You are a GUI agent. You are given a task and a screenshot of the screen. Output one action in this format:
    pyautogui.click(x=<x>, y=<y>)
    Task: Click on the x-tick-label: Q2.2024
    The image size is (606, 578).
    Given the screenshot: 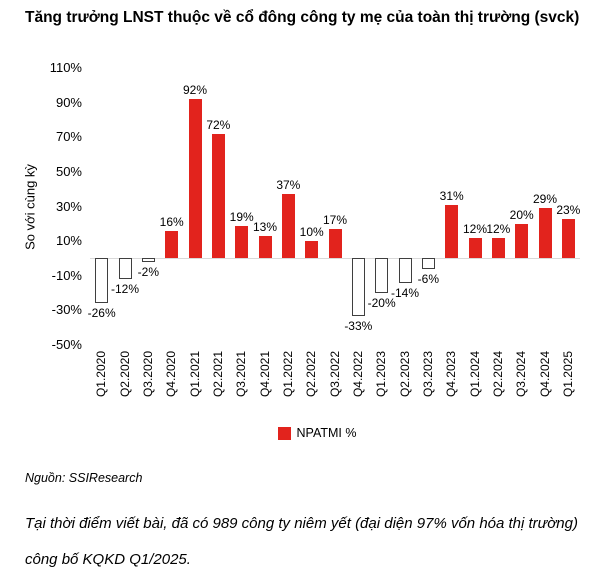 What is the action you would take?
    pyautogui.click(x=497, y=374)
    